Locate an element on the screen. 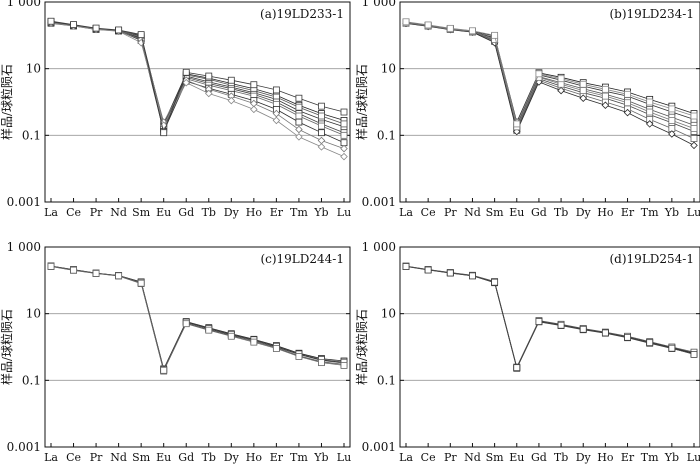 This screenshot has height=466, width=700. x-tick-label: Er is located at coordinates (277, 457).